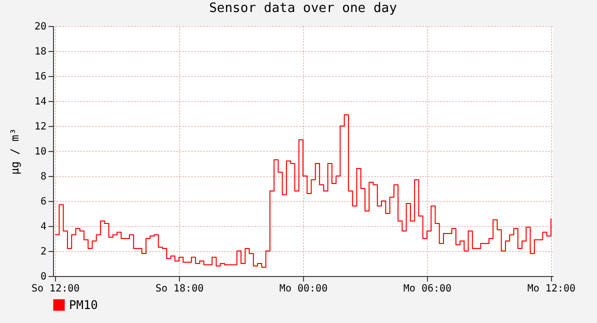 The width and height of the screenshot is (597, 323). I want to click on y-tick-label: 12, so click(40, 127).